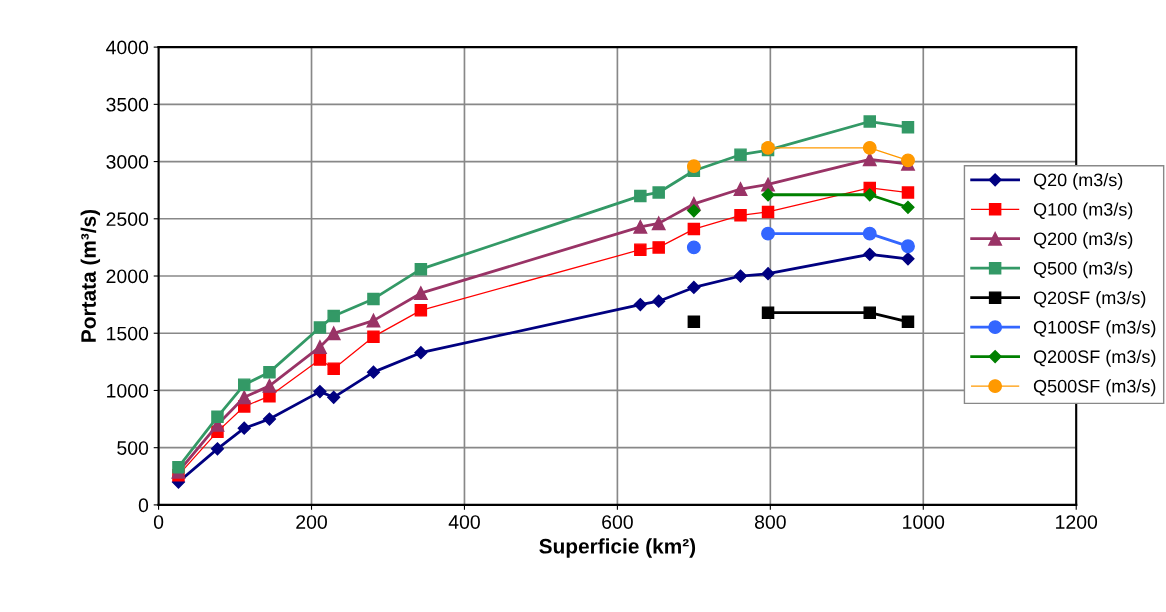 The height and width of the screenshot is (612, 1166). Describe the element at coordinates (617, 548) in the screenshot. I see `x-axis-title: Superficie (km²)` at that location.